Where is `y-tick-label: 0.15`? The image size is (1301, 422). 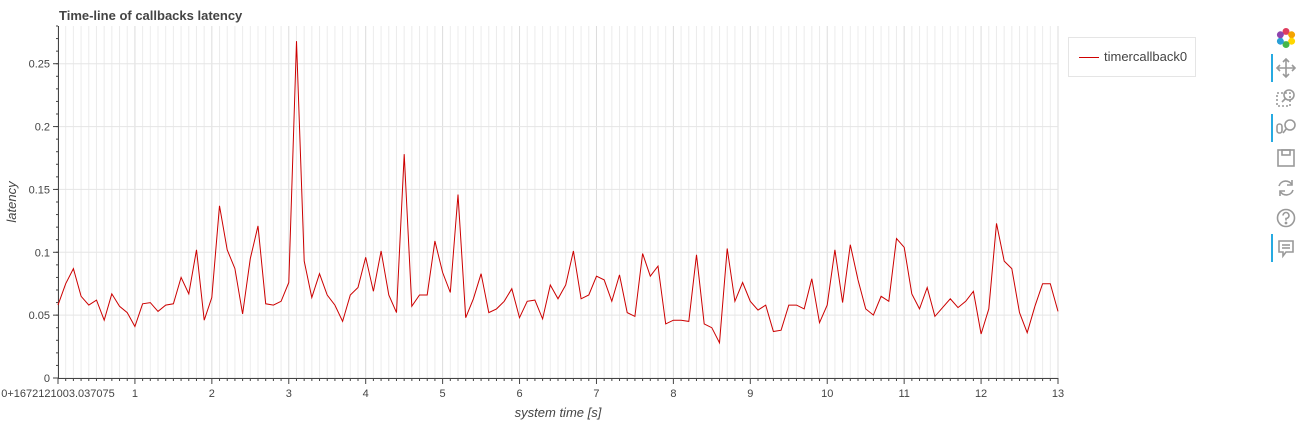 y-tick-label: 0.15 is located at coordinates (39, 190).